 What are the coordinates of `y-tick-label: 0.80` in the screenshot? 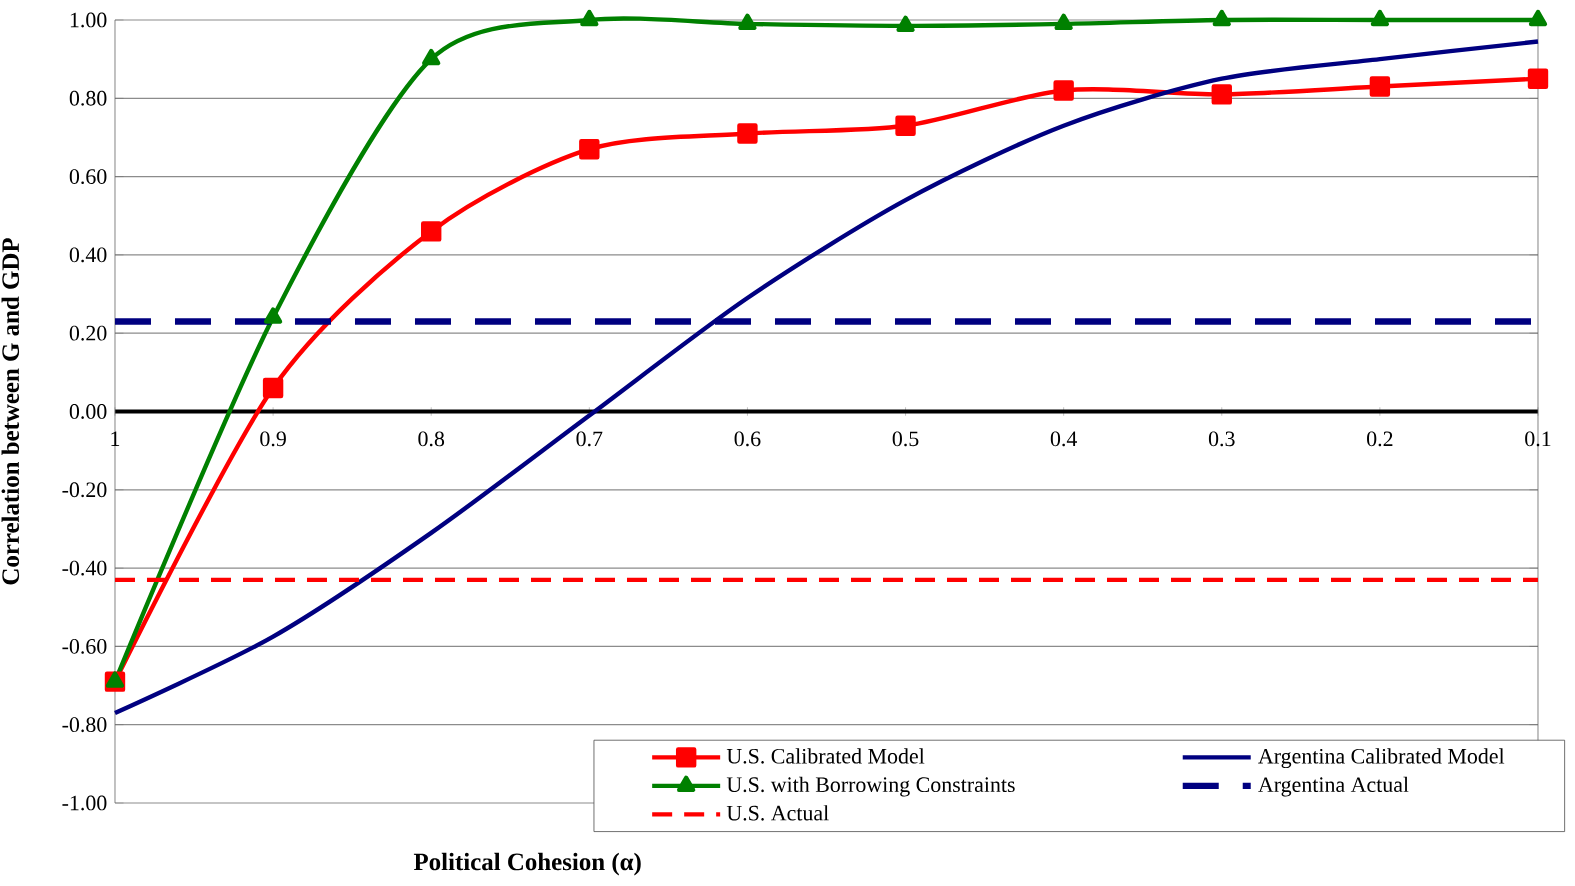 It's located at (88, 98).